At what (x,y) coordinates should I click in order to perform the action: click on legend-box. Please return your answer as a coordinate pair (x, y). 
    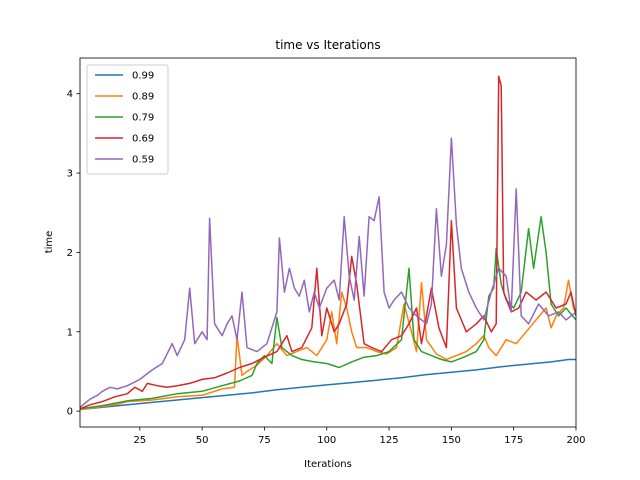
    Looking at the image, I should click on (127, 119).